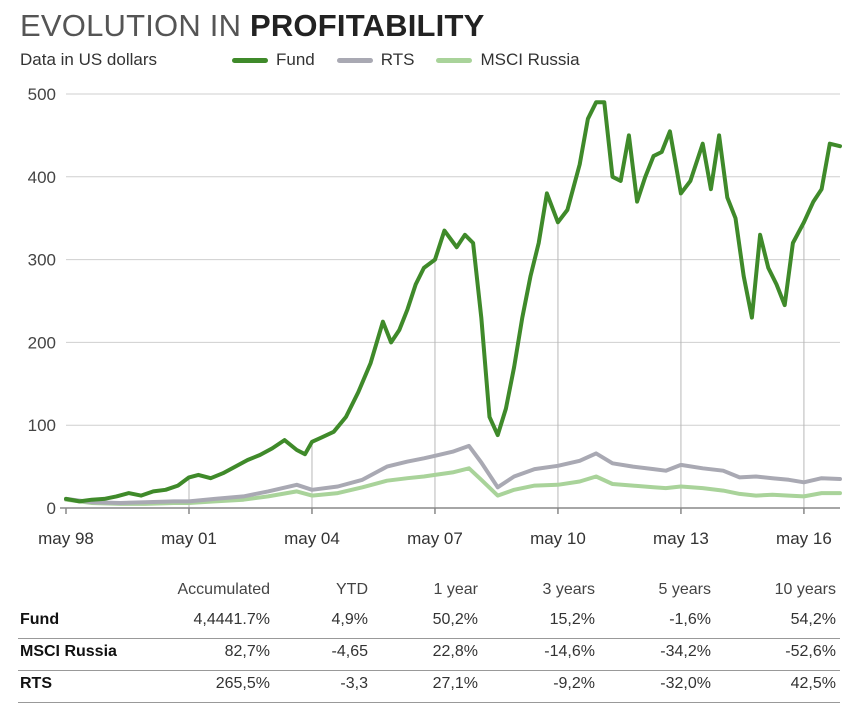 The height and width of the screenshot is (709, 864). Describe the element at coordinates (417, 60) in the screenshot. I see `chart-legend: Fund RTS MSCI Russia` at that location.